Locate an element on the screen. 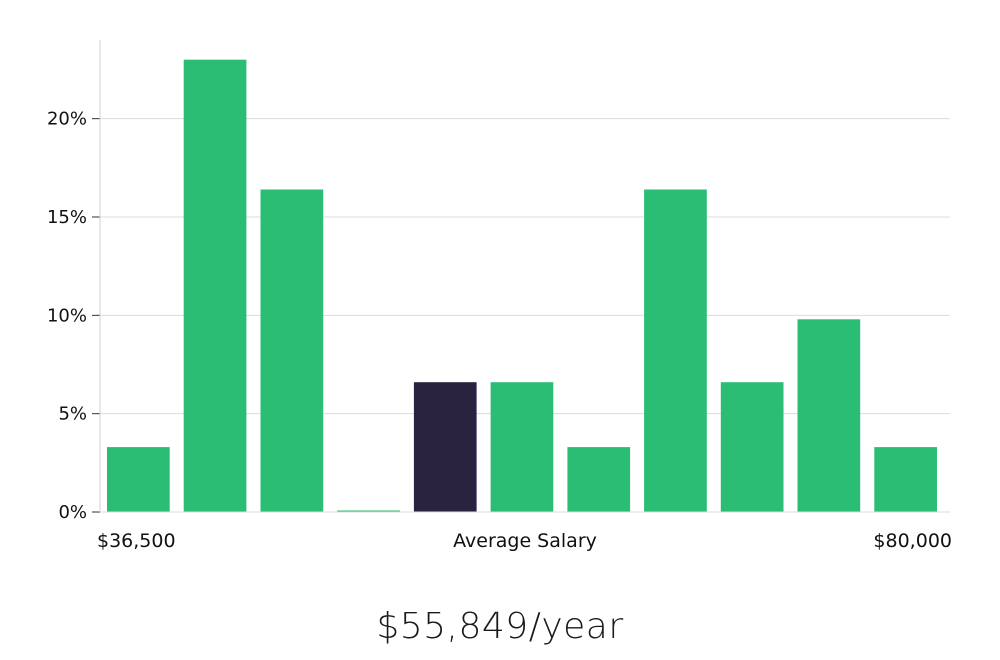  x-label-center: Average Salary is located at coordinates (525, 541).